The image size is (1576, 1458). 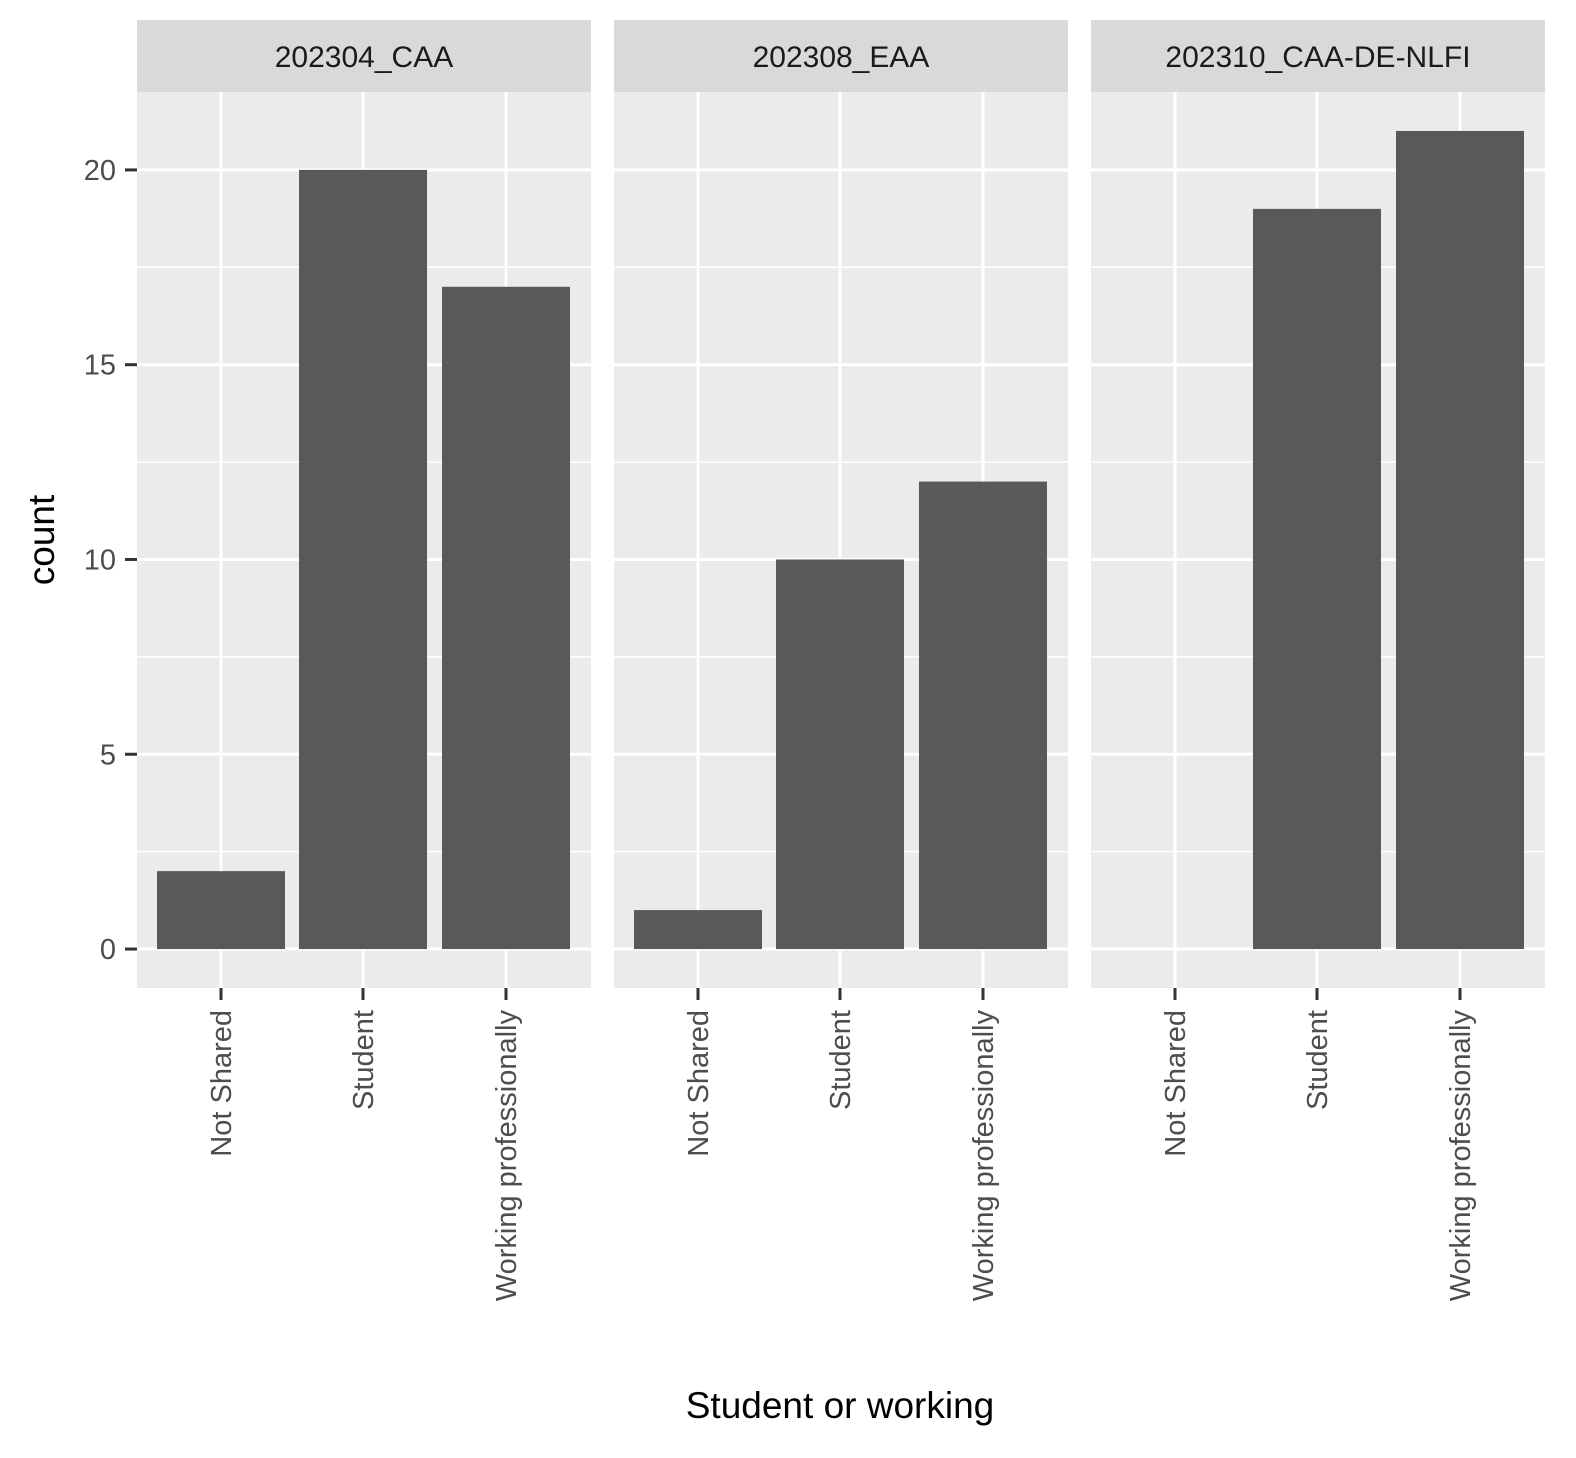 I want to click on y-axis-title: count, so click(x=41, y=539).